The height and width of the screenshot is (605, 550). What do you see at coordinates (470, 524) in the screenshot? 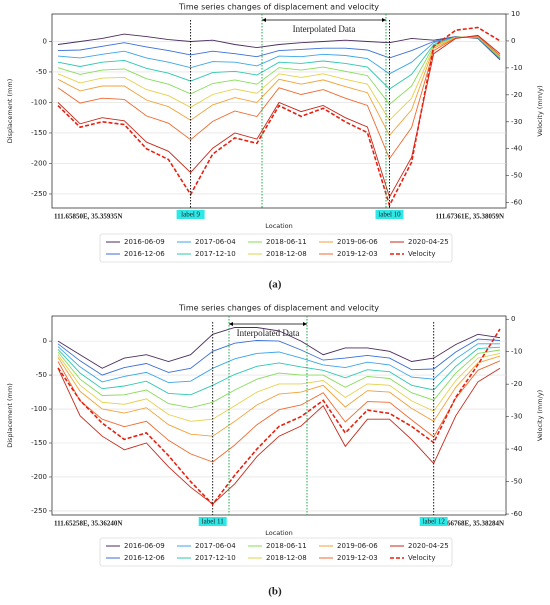
I see `end-coordinate: 111.66768E, 35.38284N` at bounding box center [470, 524].